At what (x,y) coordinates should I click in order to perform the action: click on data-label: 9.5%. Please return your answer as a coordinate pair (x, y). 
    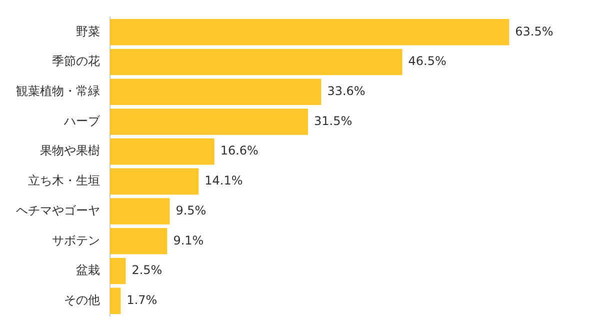
    Looking at the image, I should click on (191, 210).